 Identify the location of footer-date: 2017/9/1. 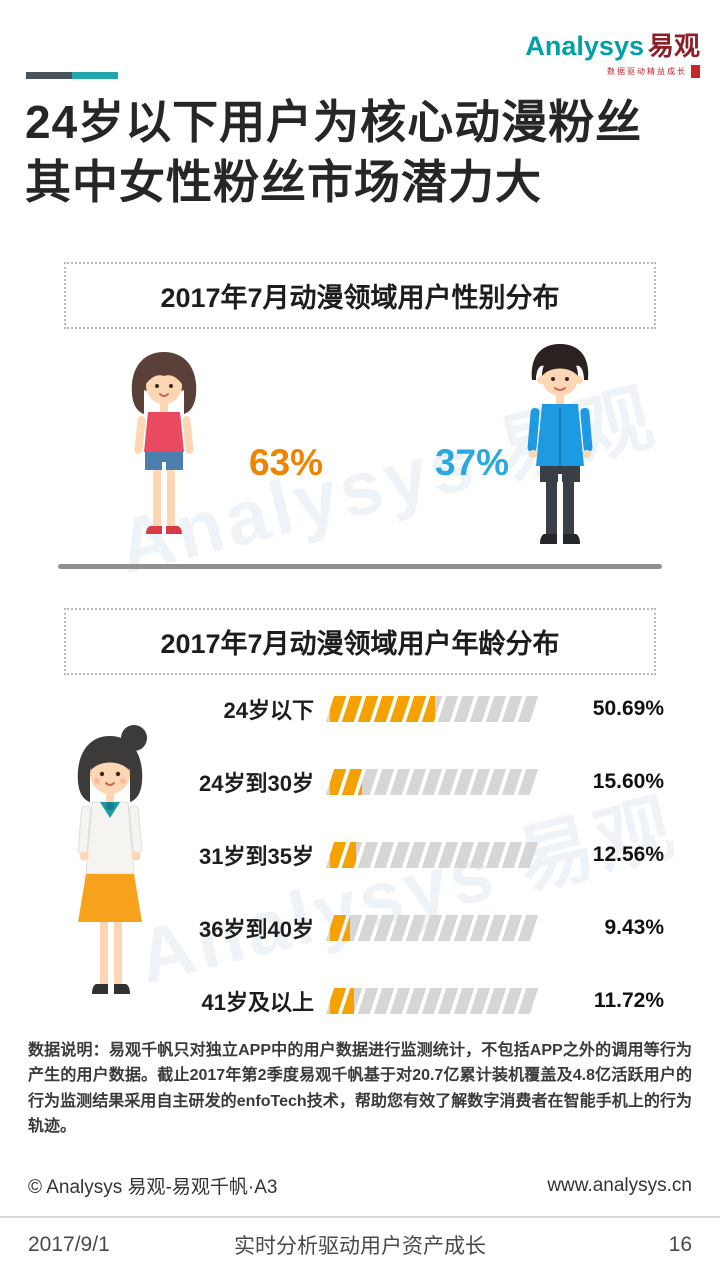
(69, 1244).